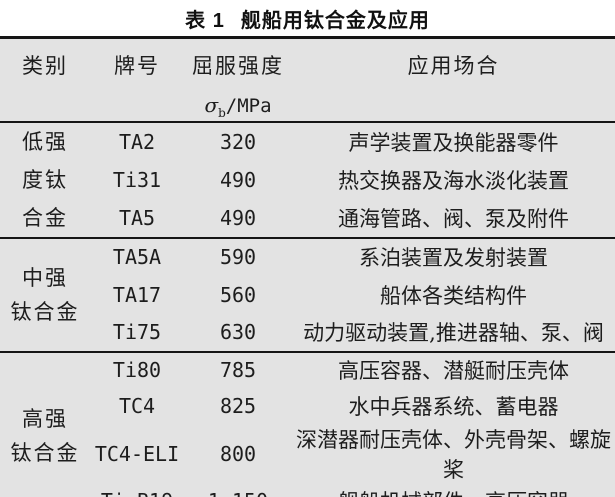 Image resolution: width=615 pixels, height=497 pixels. I want to click on application-cell: 水中兵器系统、蓄电器, so click(453, 406).